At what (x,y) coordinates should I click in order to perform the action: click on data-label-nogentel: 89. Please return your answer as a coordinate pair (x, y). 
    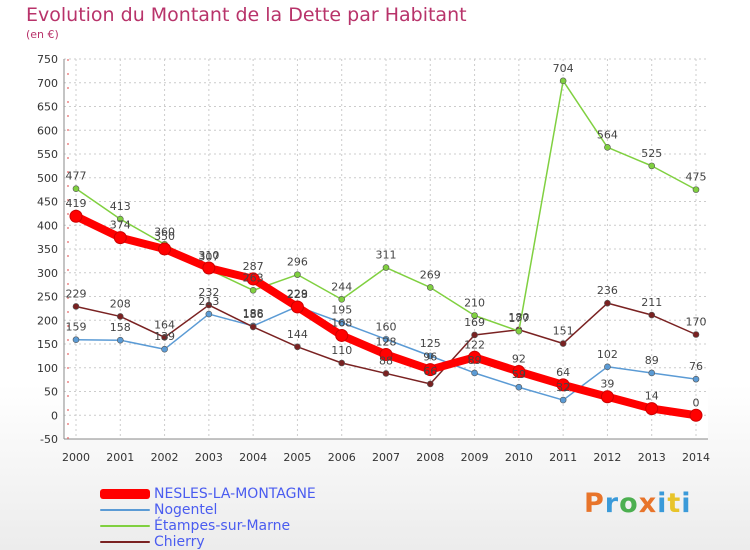
    Looking at the image, I should click on (475, 360).